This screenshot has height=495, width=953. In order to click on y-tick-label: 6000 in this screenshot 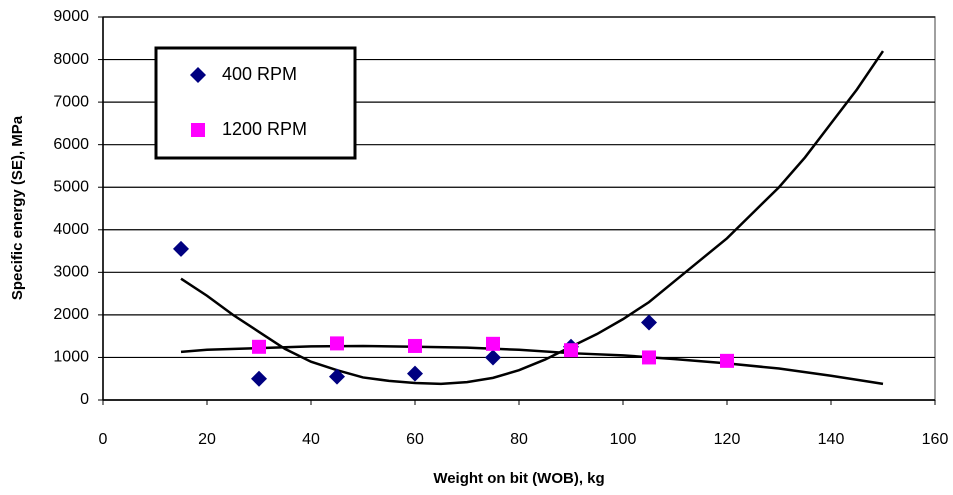, I will do `click(71, 144)`.